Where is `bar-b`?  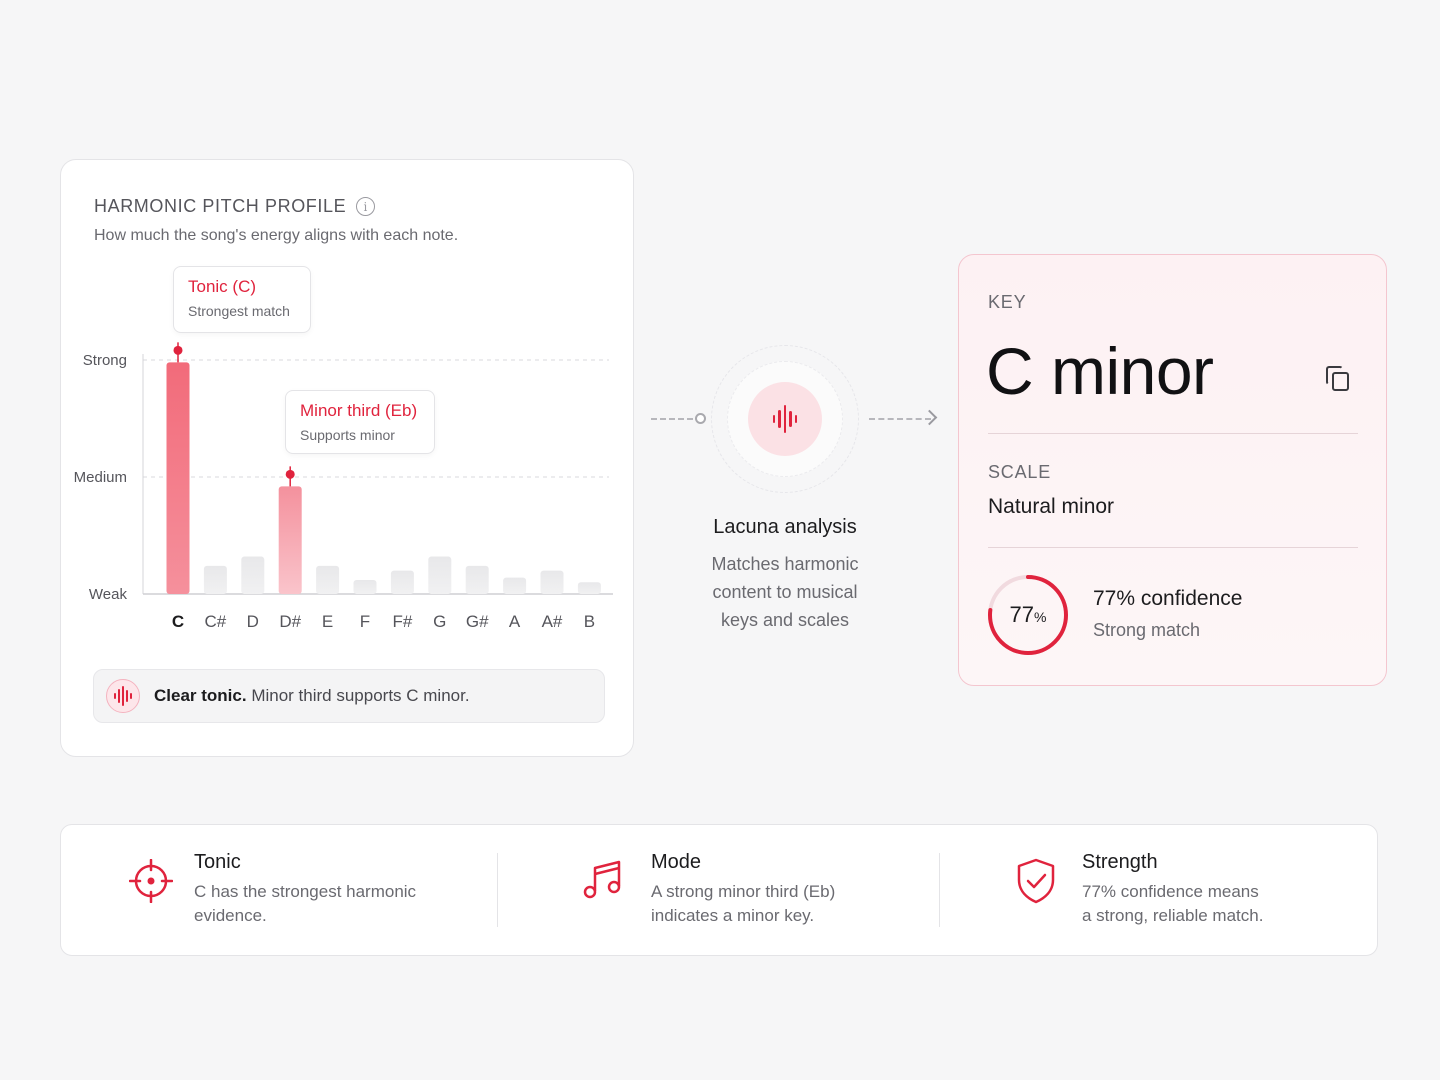
bar-b is located at coordinates (589, 588).